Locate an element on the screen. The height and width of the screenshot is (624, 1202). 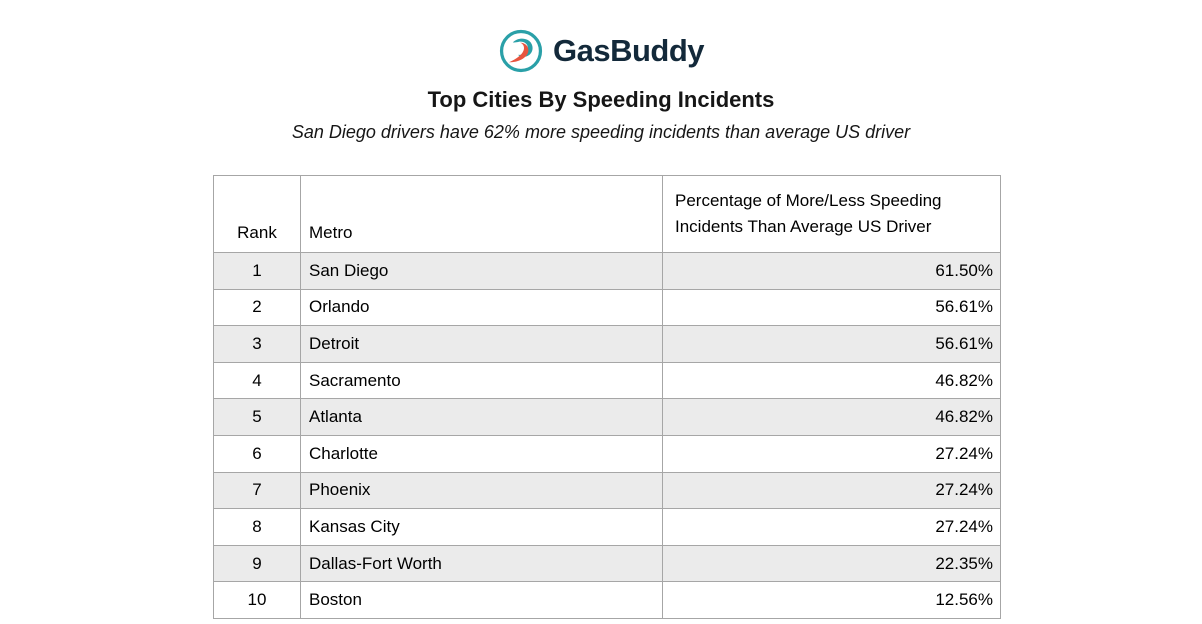
cell-rank: 6 is located at coordinates (257, 453).